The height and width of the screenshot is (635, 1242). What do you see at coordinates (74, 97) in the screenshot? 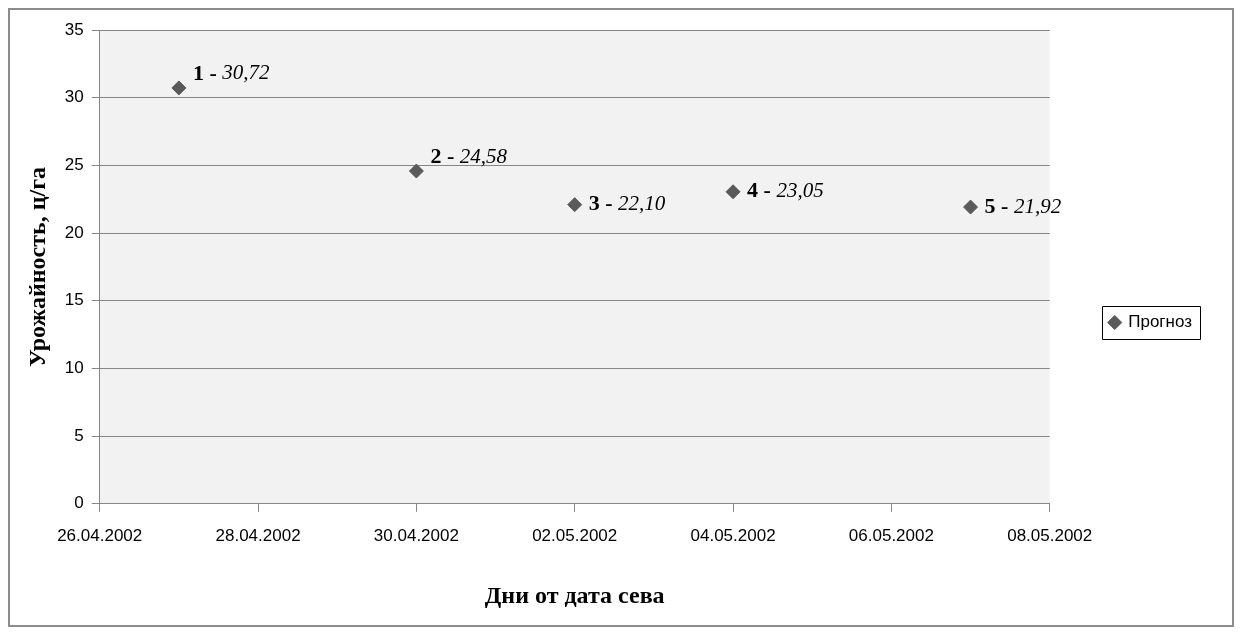
I see `y-tick-label: 30` at bounding box center [74, 97].